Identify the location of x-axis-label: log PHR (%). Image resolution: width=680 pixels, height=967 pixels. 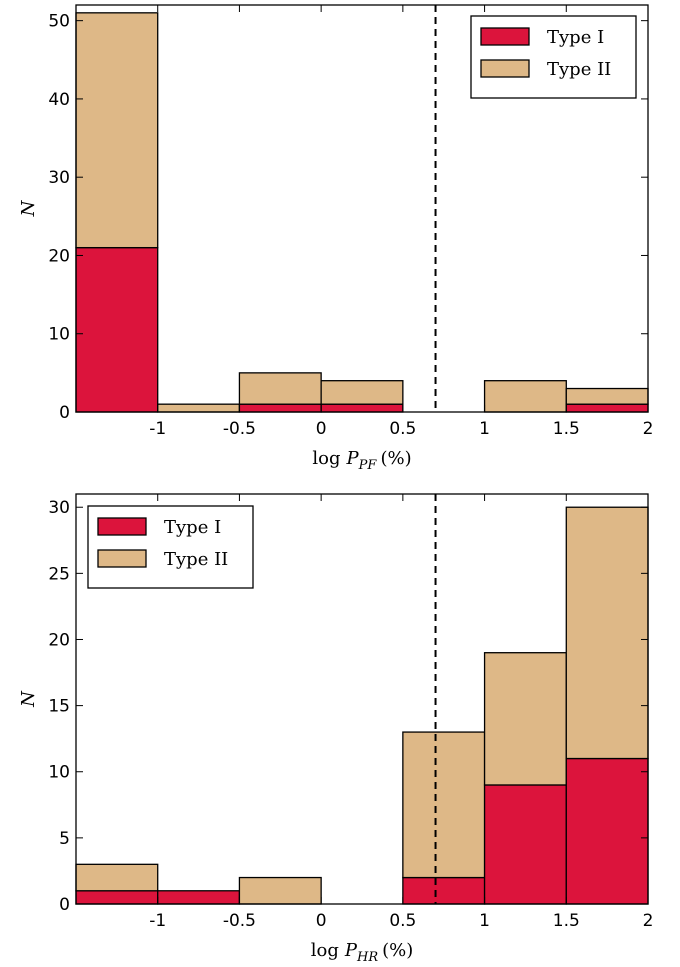
(362, 952).